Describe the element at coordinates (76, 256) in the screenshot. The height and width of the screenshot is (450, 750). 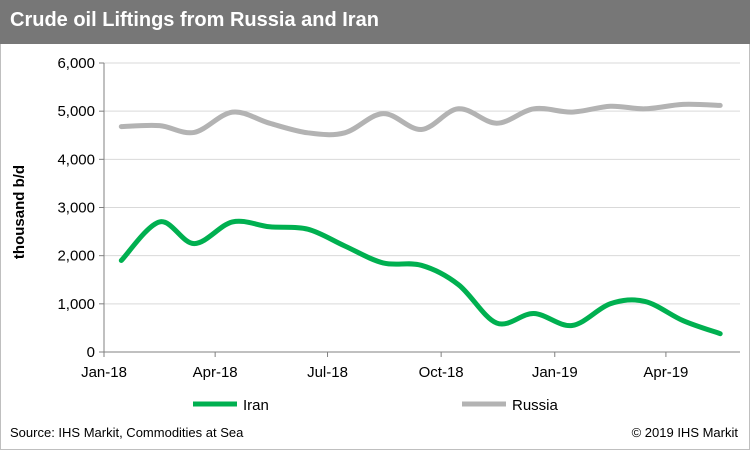
I see `y-tick-label: 2,000` at that location.